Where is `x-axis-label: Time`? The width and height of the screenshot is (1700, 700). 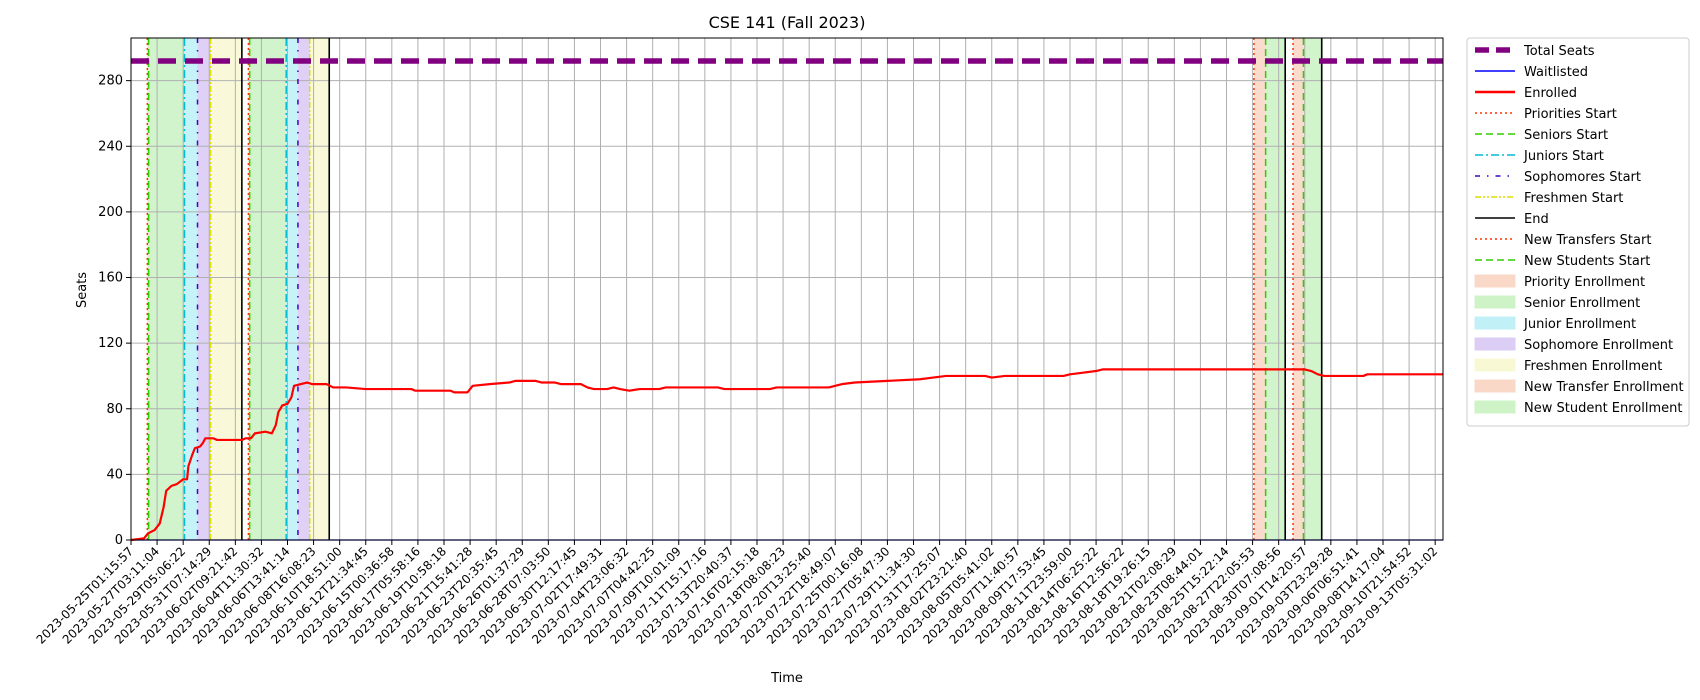 x-axis-label: Time is located at coordinates (786, 678).